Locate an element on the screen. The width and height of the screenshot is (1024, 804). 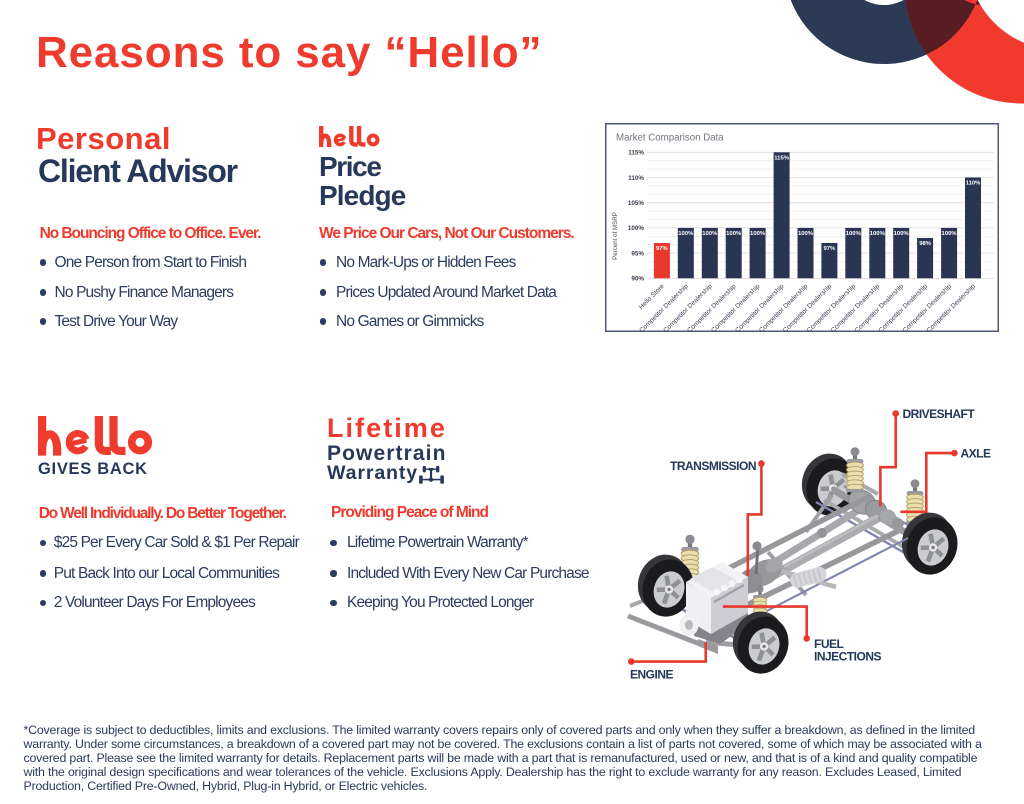
svg-text: INJECTIONS is located at coordinates (848, 656).